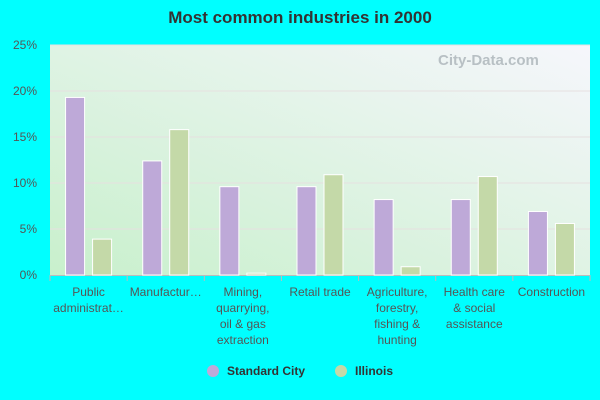 Image resolution: width=600 pixels, height=400 pixels. What do you see at coordinates (488, 60) in the screenshot?
I see `watermark: City-Data.com` at bounding box center [488, 60].